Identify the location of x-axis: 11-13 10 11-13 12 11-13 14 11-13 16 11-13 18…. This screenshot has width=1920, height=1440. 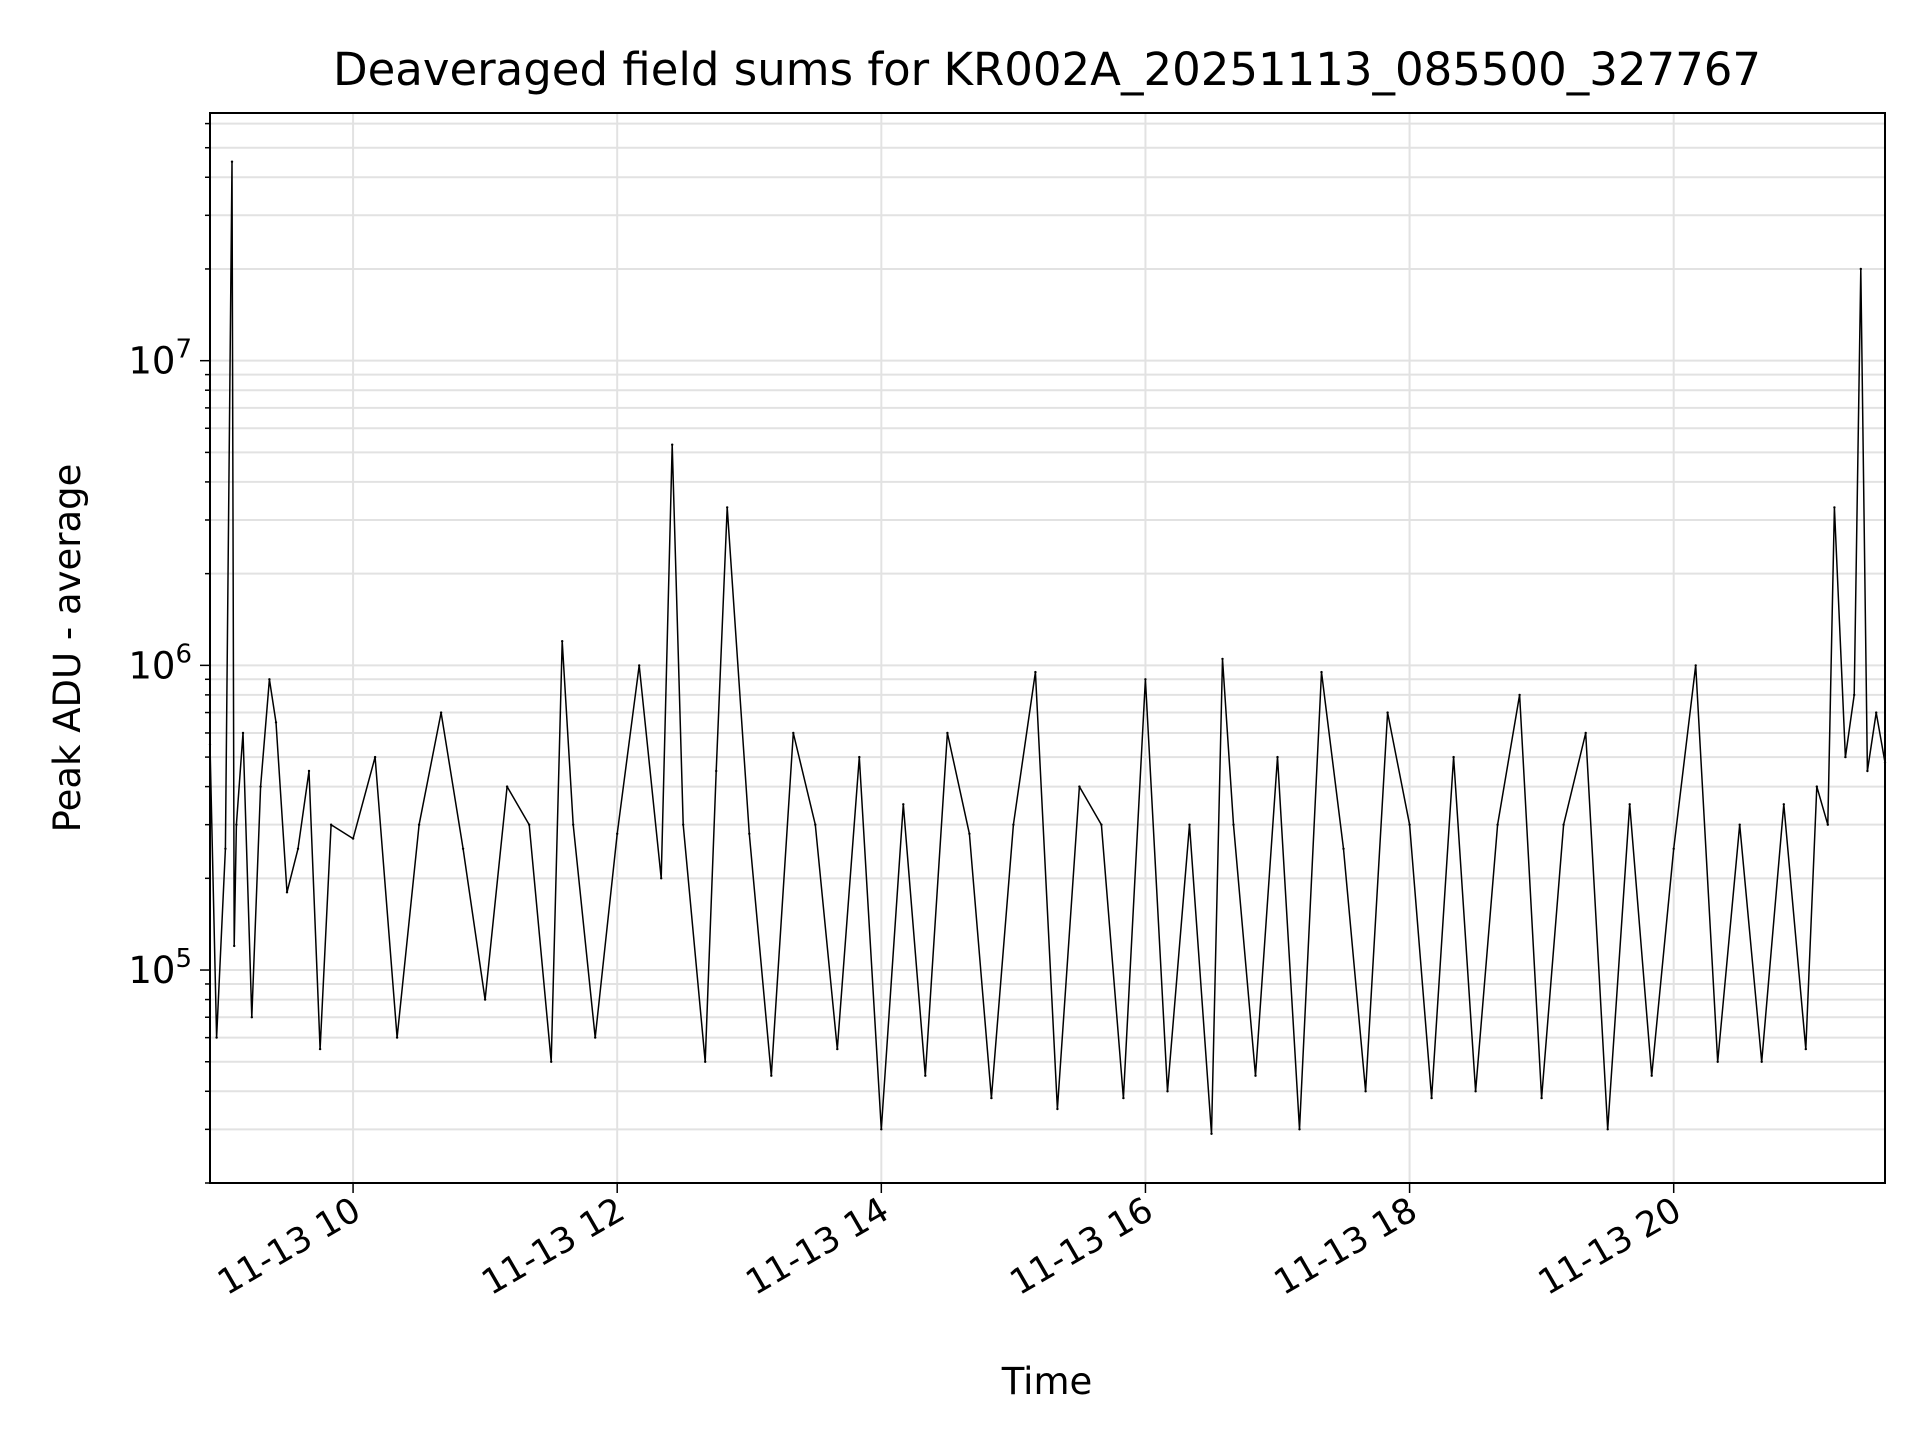
(949, 1243).